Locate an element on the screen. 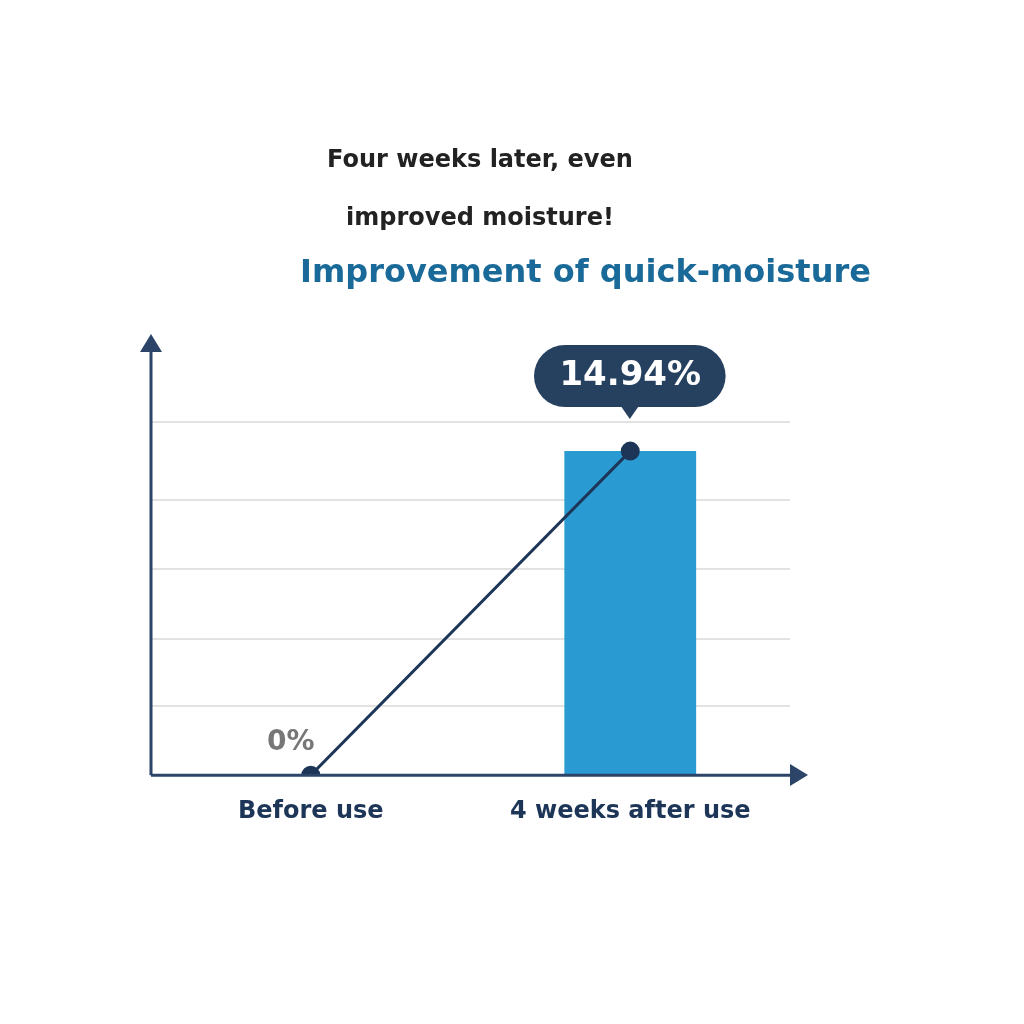 Image resolution: width=1024 pixels, height=1024 pixels. data-label: 0% is located at coordinates (290, 741).